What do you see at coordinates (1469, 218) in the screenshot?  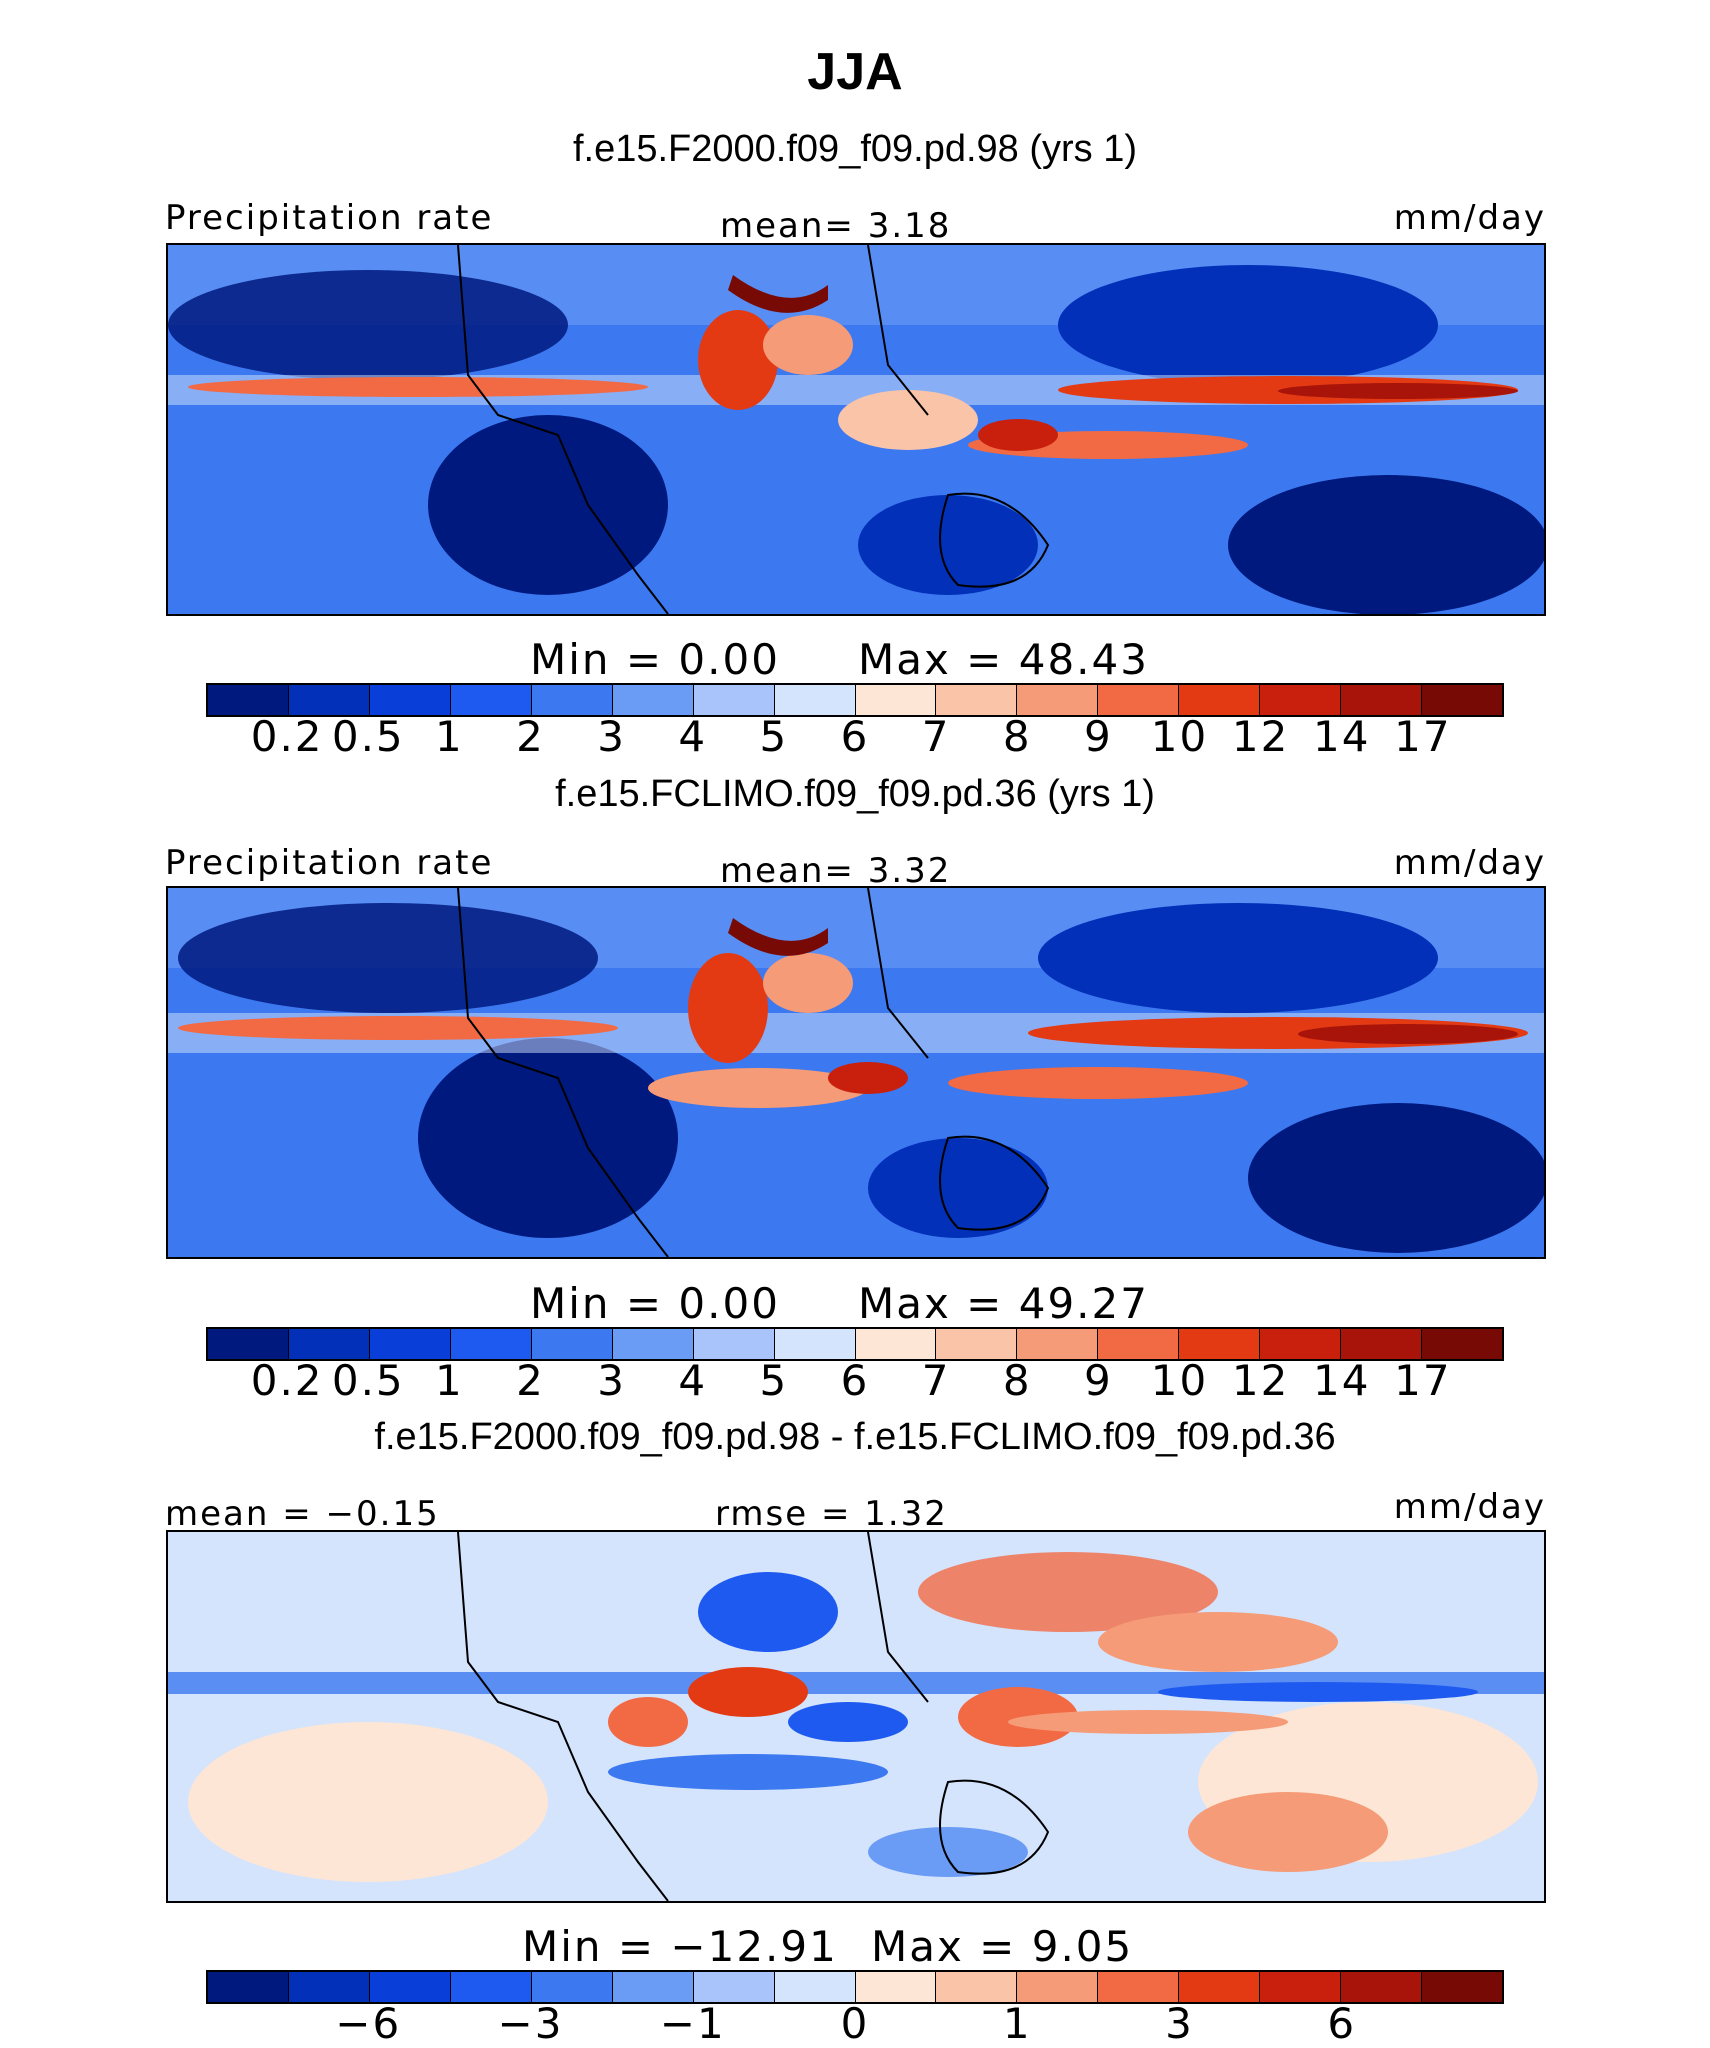 I see `panel1-units-label: mm/day` at bounding box center [1469, 218].